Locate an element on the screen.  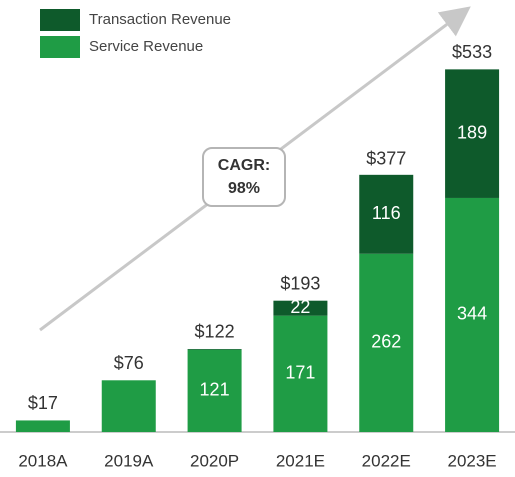
segment-label: 262 is located at coordinates (386, 342).